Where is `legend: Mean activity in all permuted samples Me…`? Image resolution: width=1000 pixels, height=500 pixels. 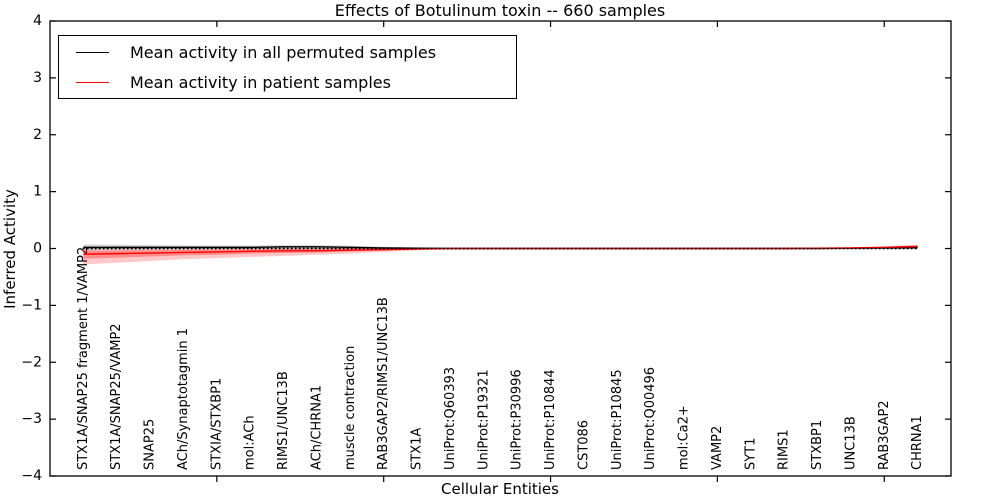 legend: Mean activity in all permuted samples Me… is located at coordinates (287, 67).